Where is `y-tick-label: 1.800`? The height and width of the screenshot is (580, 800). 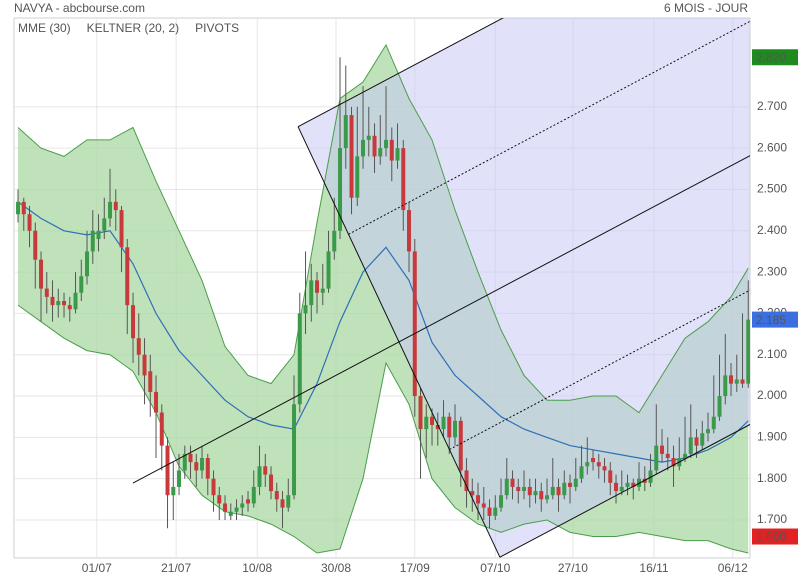
y-tick-label: 1.800 is located at coordinates (772, 478).